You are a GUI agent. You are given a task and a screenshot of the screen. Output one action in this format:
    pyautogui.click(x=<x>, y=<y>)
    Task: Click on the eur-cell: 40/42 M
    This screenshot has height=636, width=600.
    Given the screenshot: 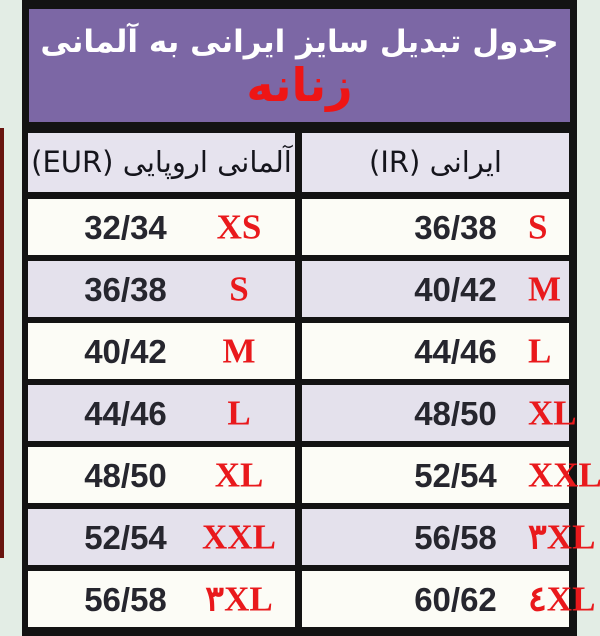 What is the action you would take?
    pyautogui.click(x=162, y=351)
    